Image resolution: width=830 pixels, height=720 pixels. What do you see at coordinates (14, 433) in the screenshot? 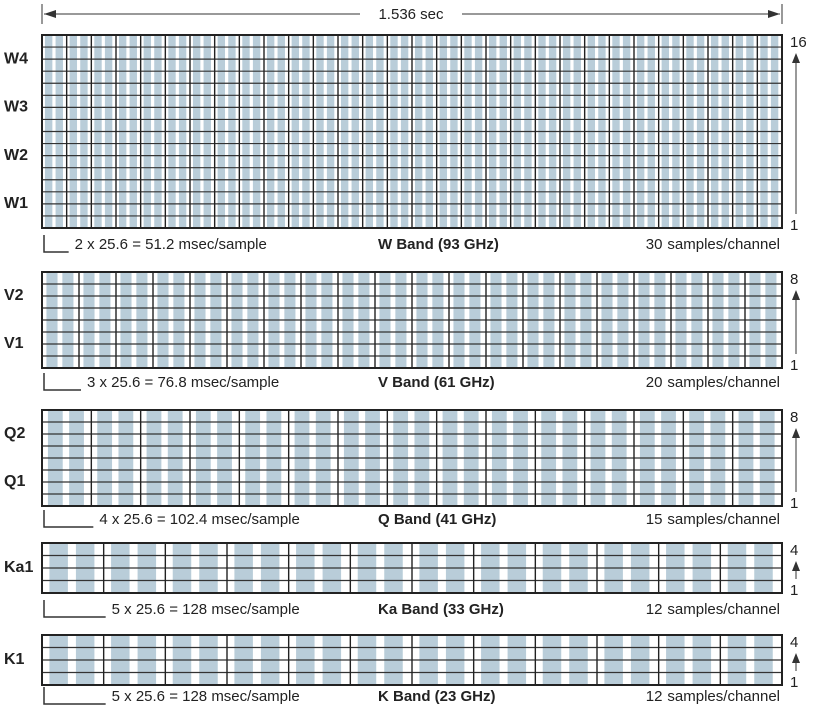
I see `channel-label: Q2` at bounding box center [14, 433].